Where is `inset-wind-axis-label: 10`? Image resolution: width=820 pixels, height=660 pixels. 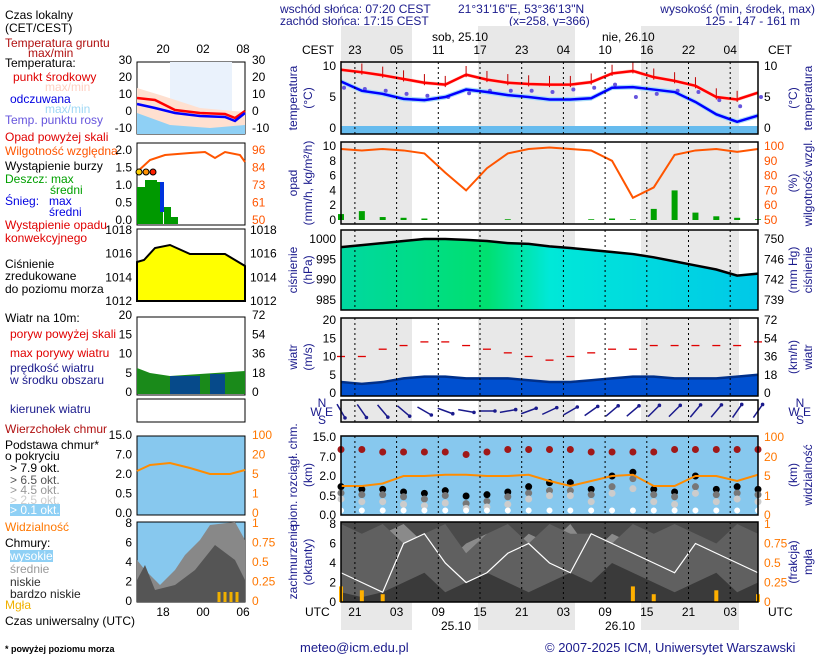
inset-wind-axis-label: 10 is located at coordinates (126, 354).